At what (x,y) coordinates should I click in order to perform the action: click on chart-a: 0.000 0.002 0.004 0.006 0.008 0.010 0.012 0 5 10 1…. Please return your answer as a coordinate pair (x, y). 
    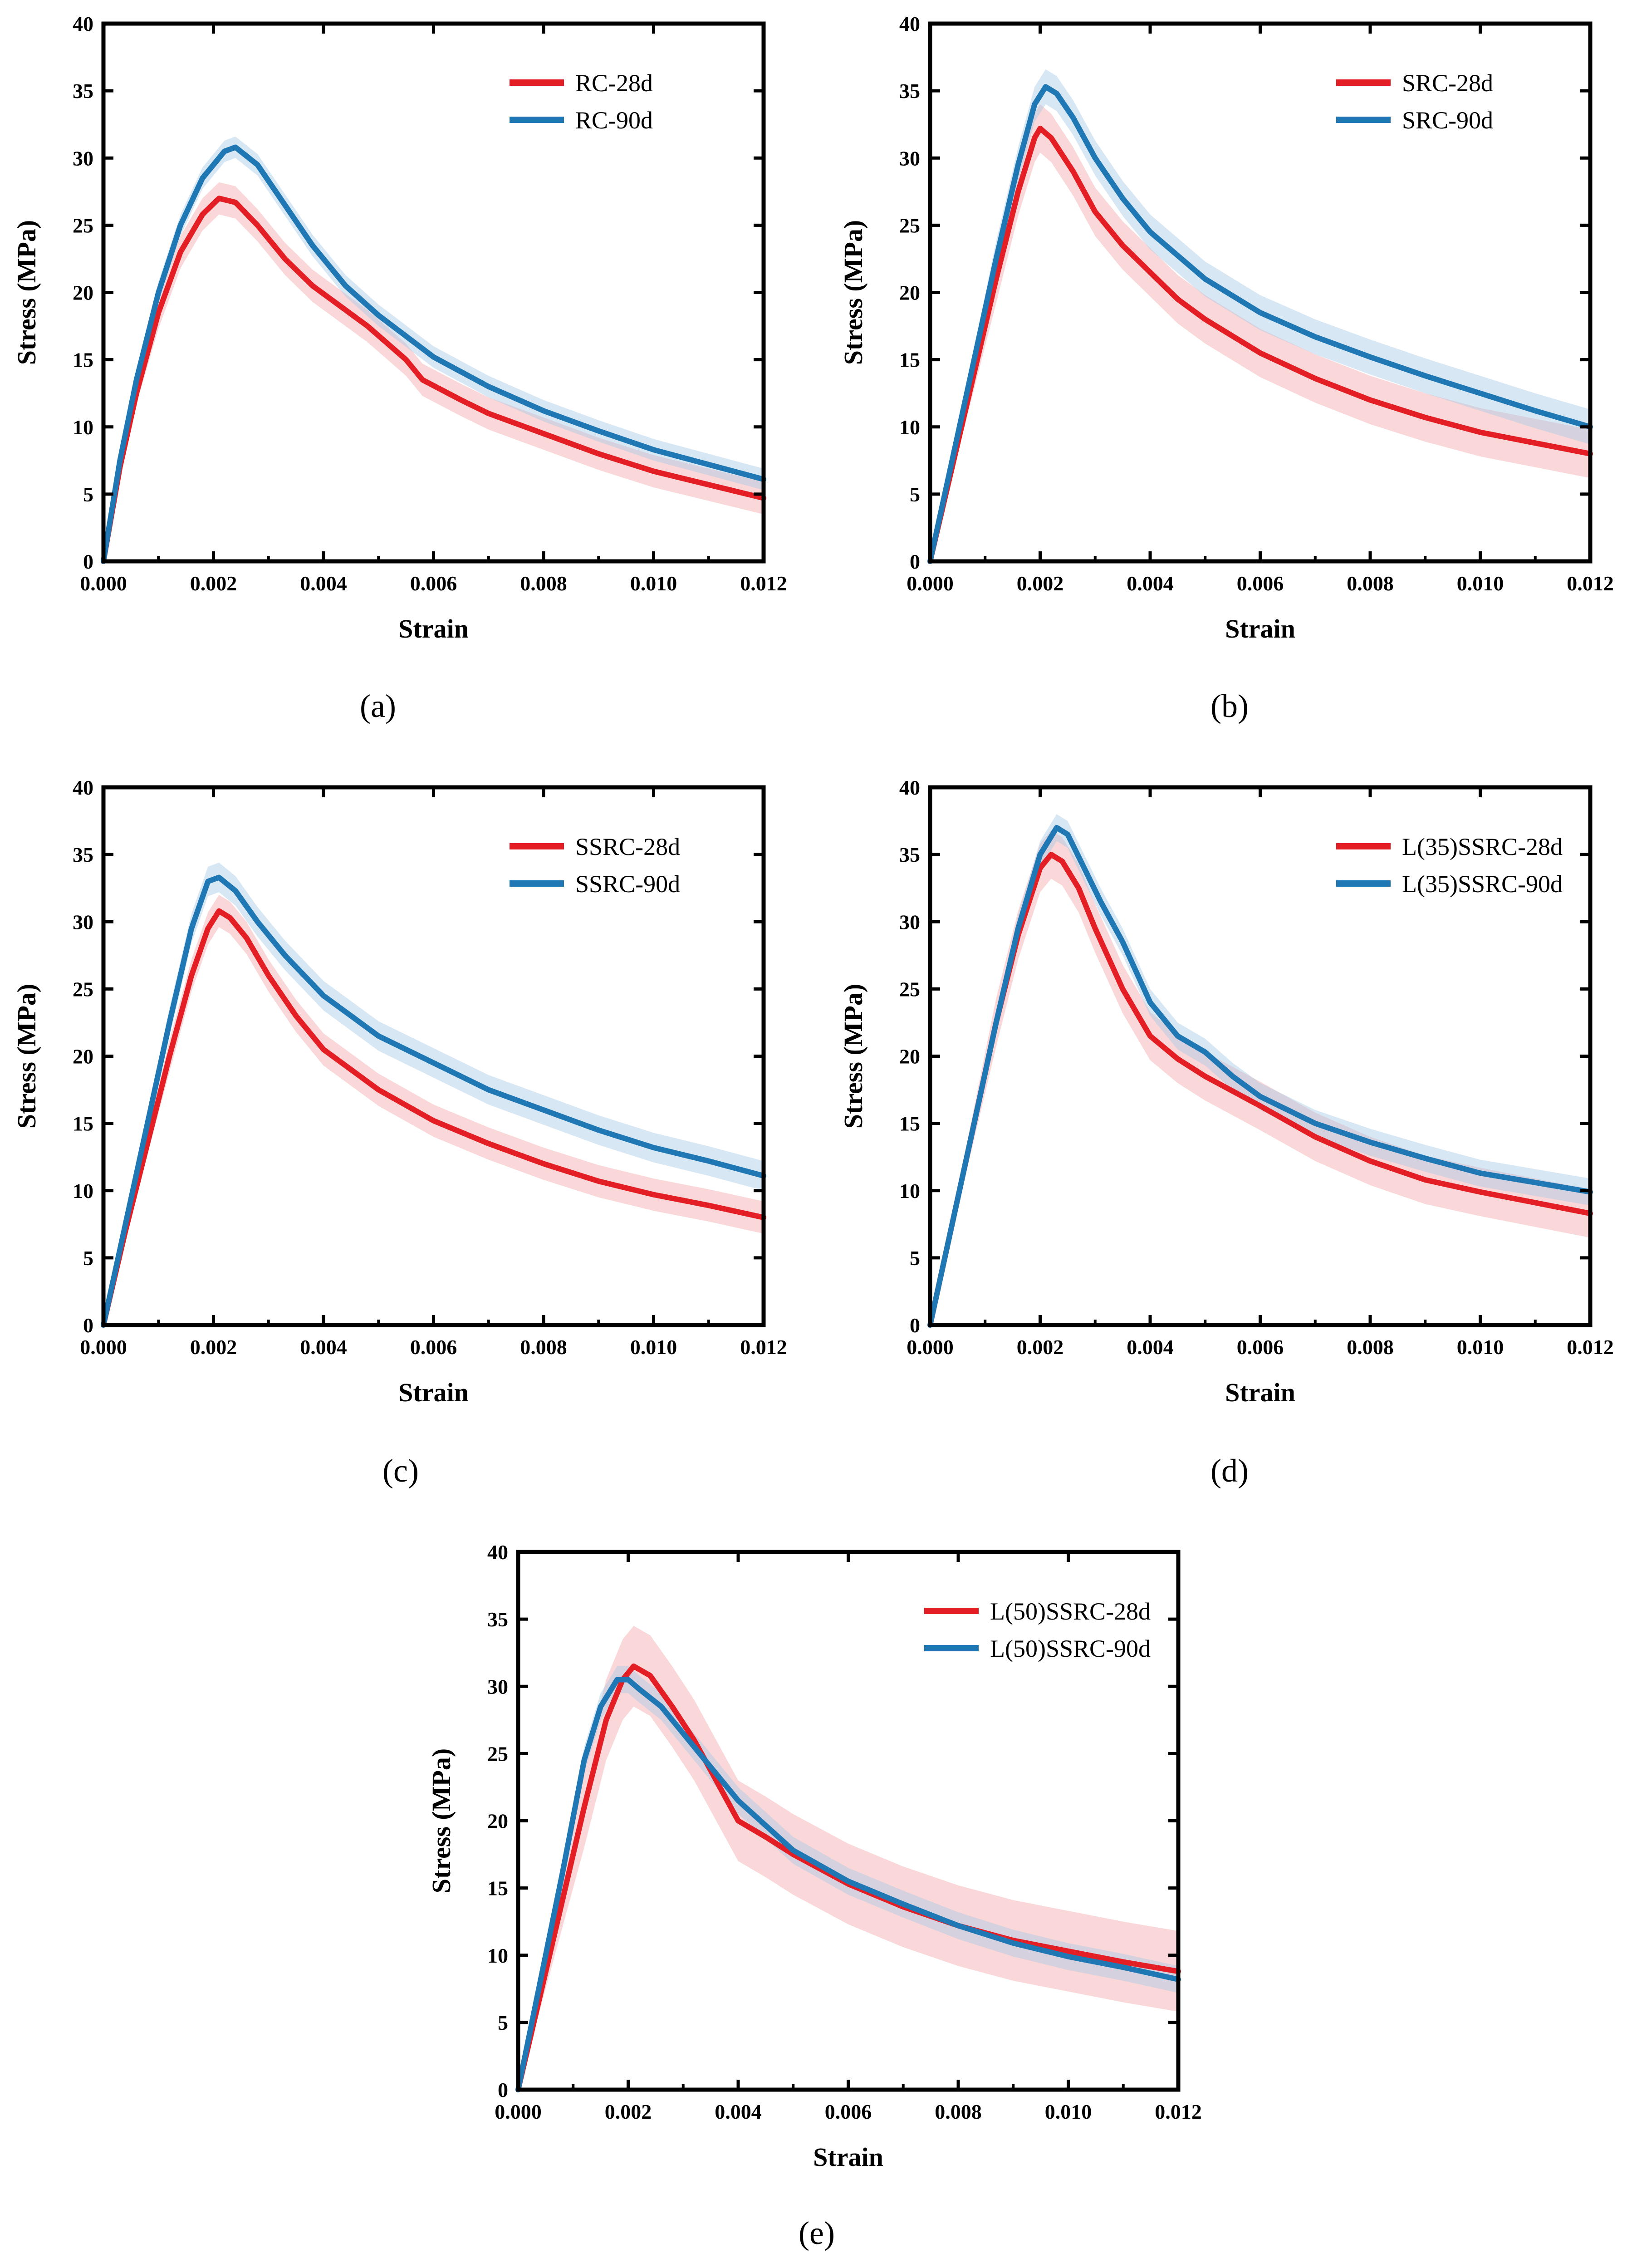
    Looking at the image, I should click on (399, 368).